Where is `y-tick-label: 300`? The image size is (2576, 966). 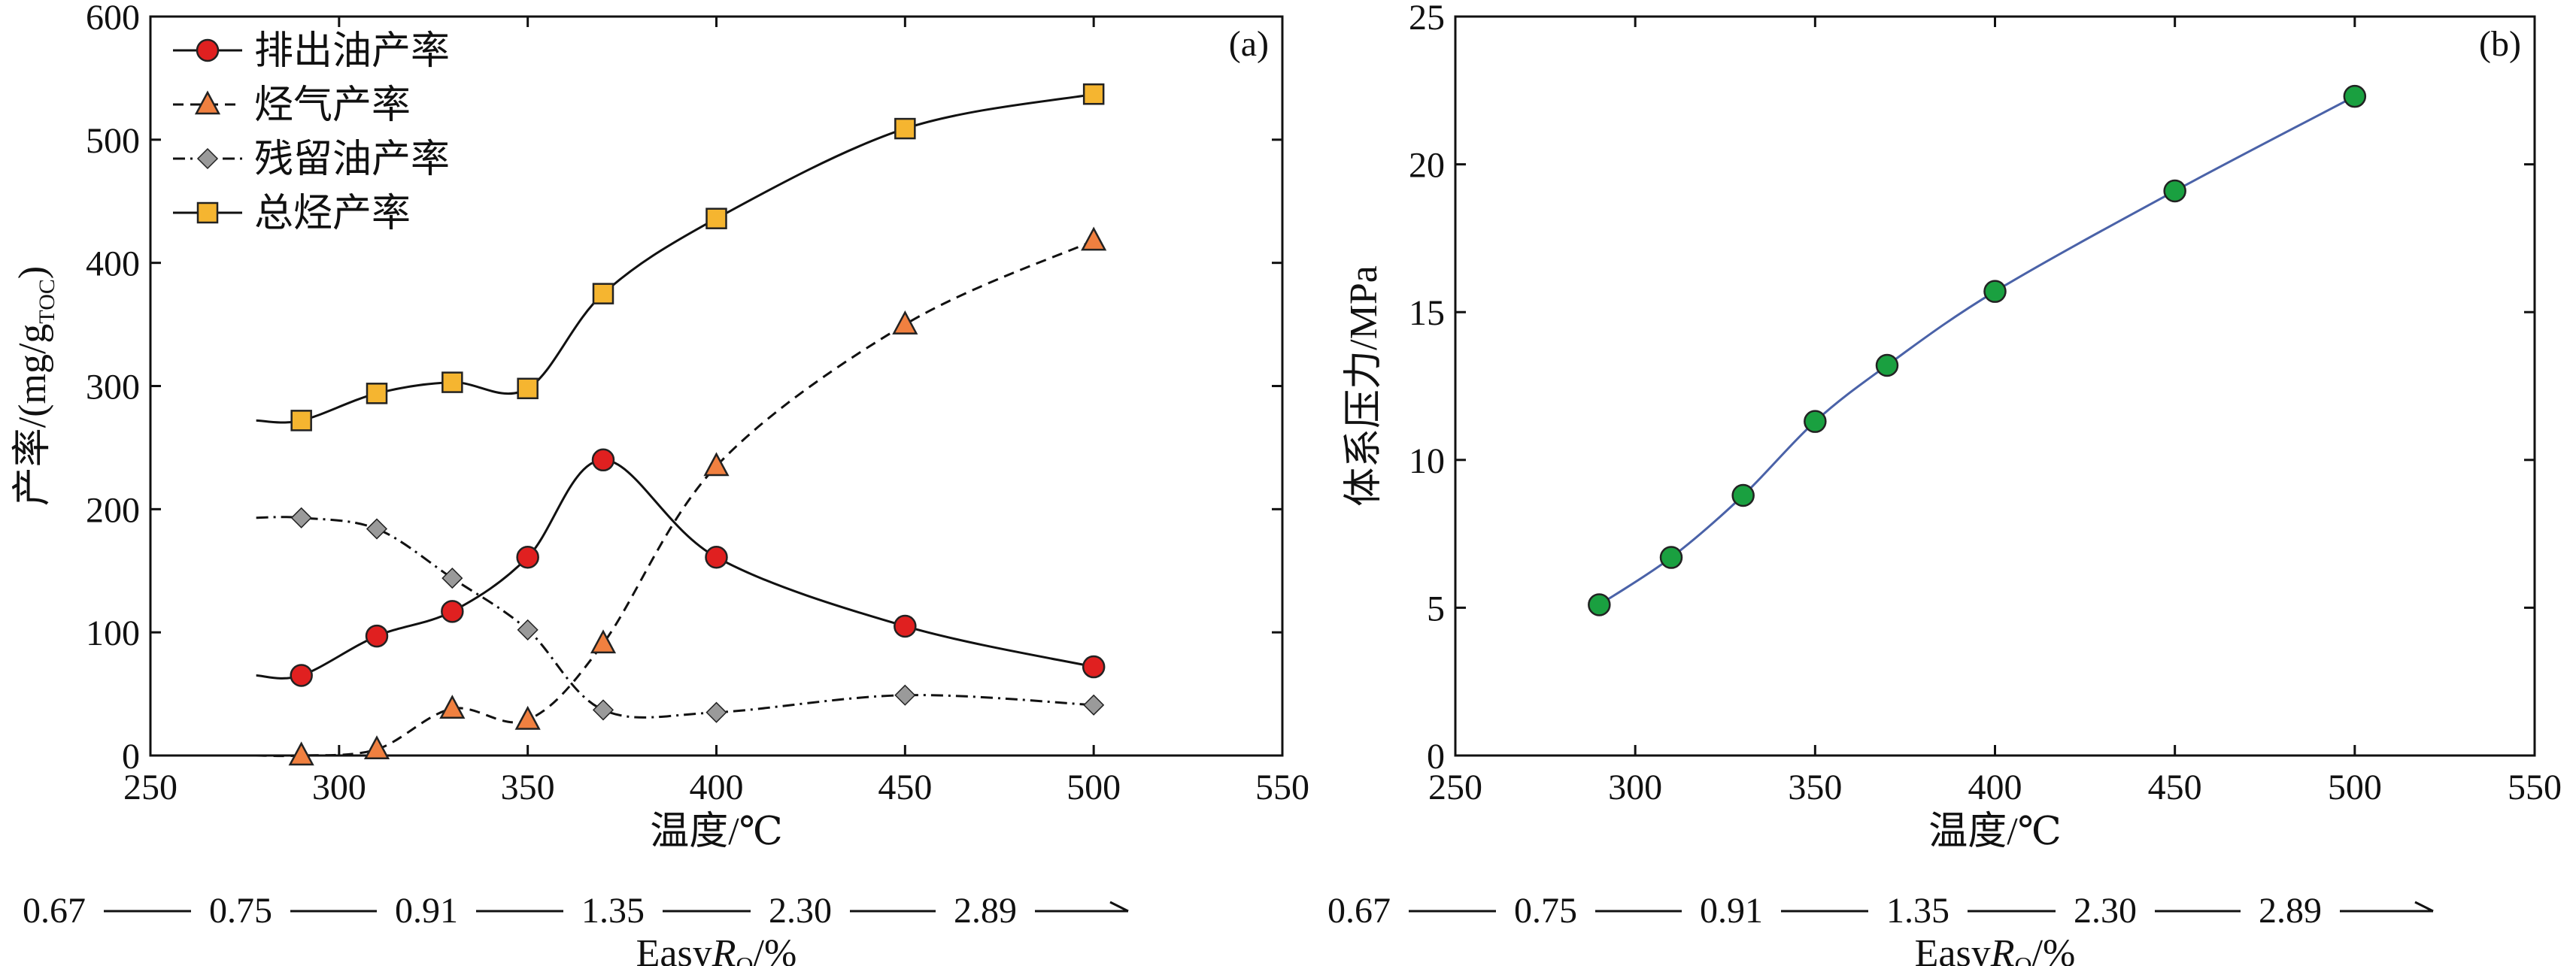 y-tick-label: 300 is located at coordinates (113, 387).